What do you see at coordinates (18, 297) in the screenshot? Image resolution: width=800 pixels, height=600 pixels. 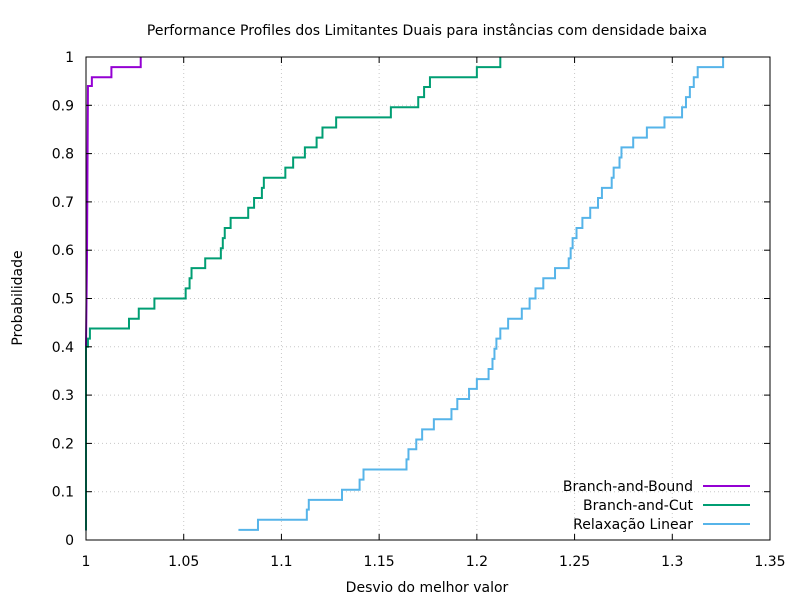 I see `y-axis-title: Probabilidade` at bounding box center [18, 297].